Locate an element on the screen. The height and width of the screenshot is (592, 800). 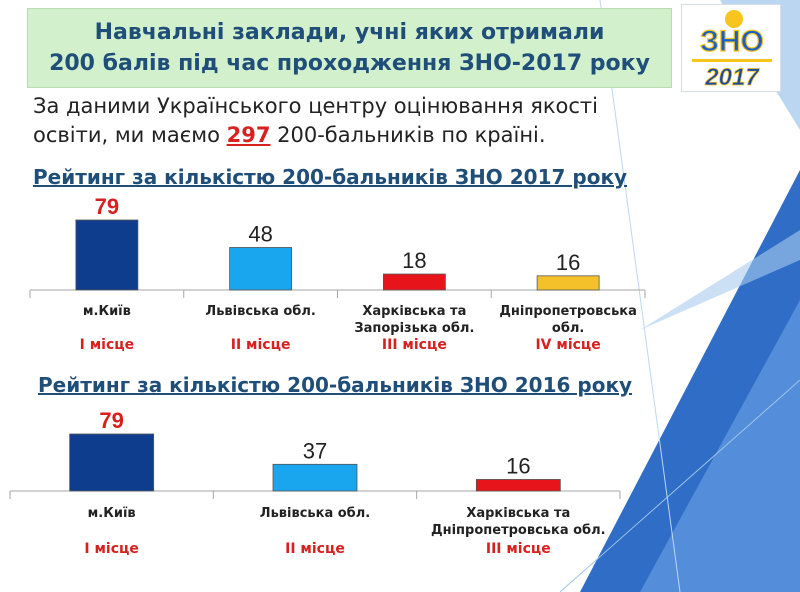
chart-0-category-label-1: Львівська обл. is located at coordinates (260, 311).